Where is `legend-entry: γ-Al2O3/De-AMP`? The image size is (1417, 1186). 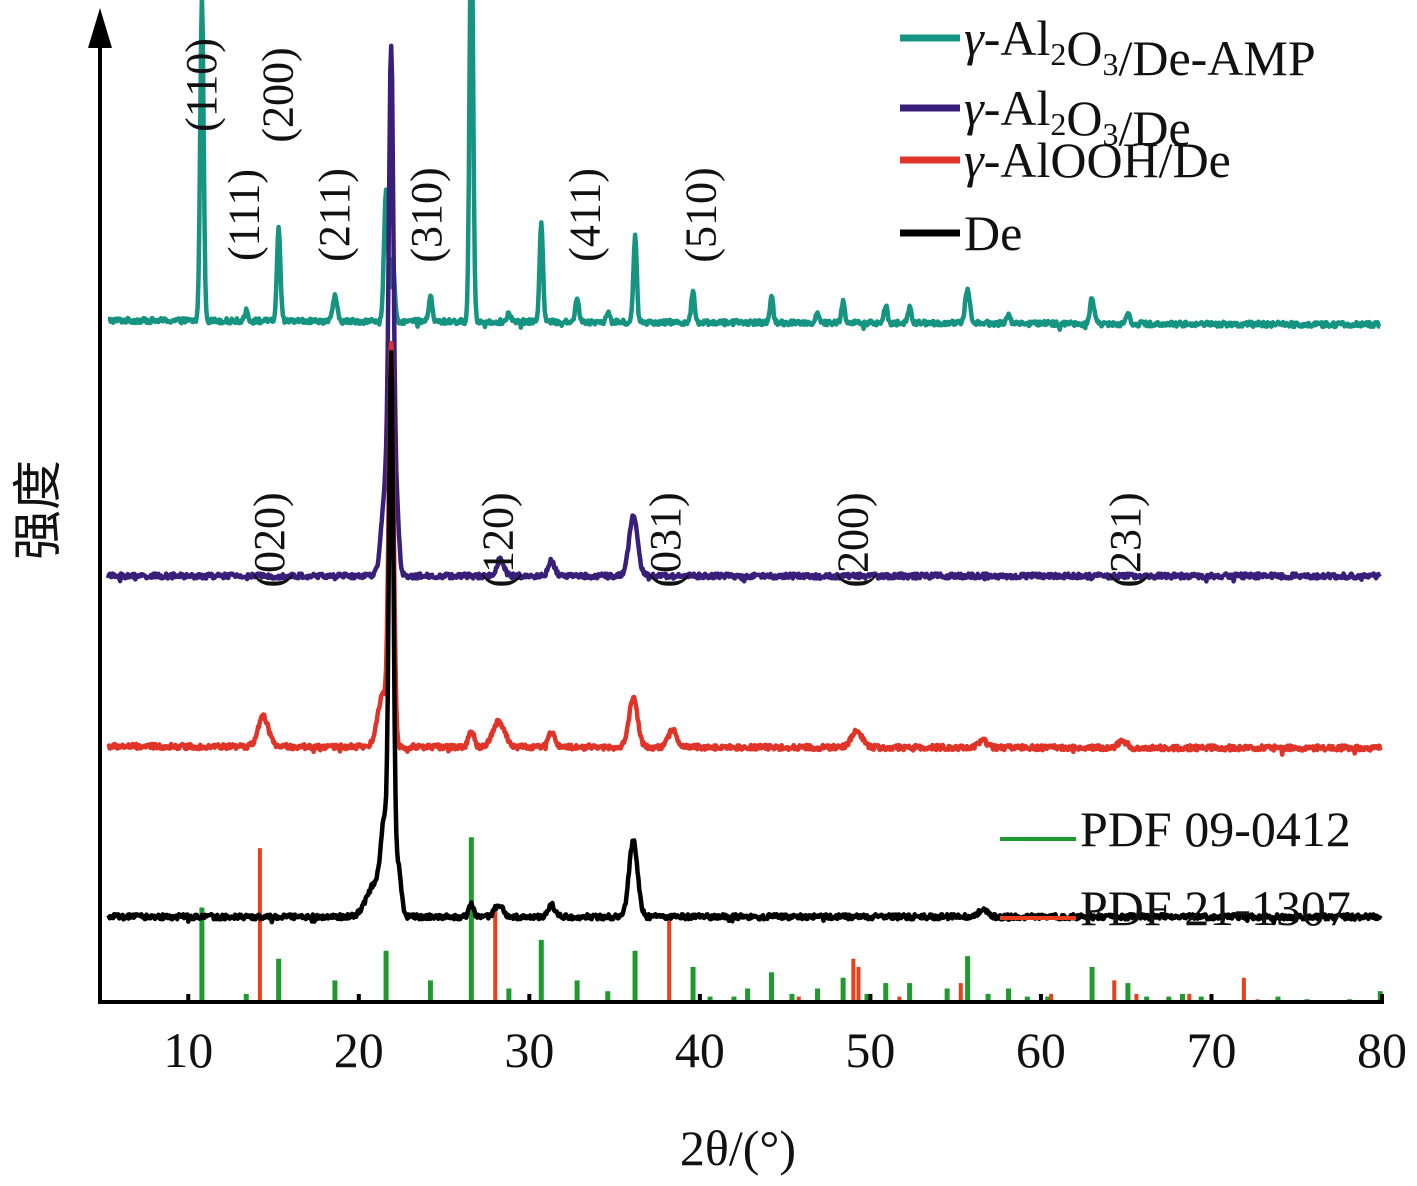
legend-entry: γ-Al2O3/De-AMP is located at coordinates (1108, 48).